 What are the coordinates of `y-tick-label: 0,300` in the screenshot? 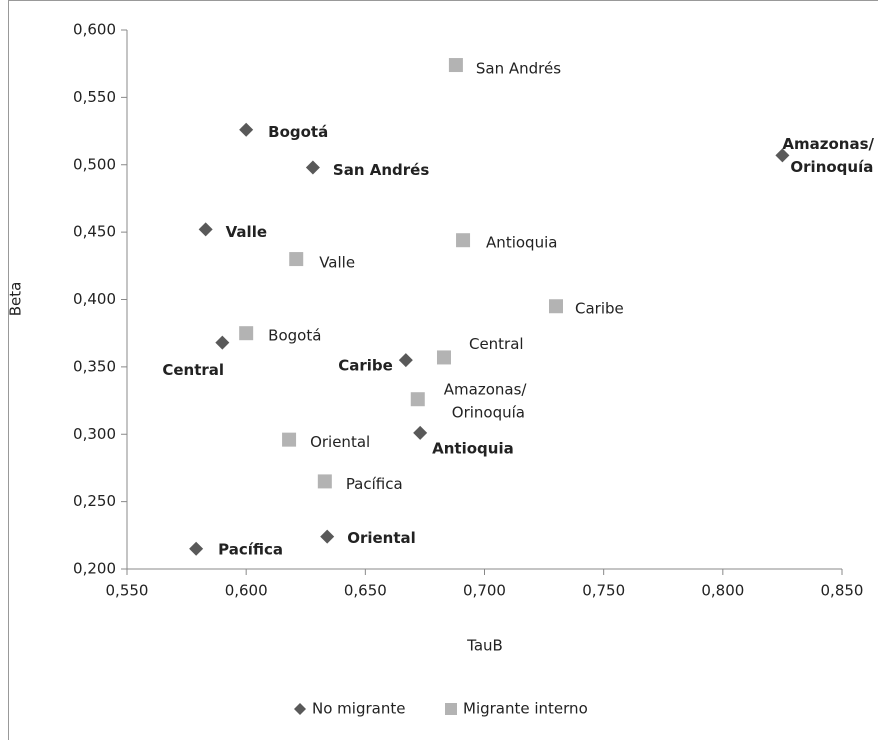 It's located at (94, 434).